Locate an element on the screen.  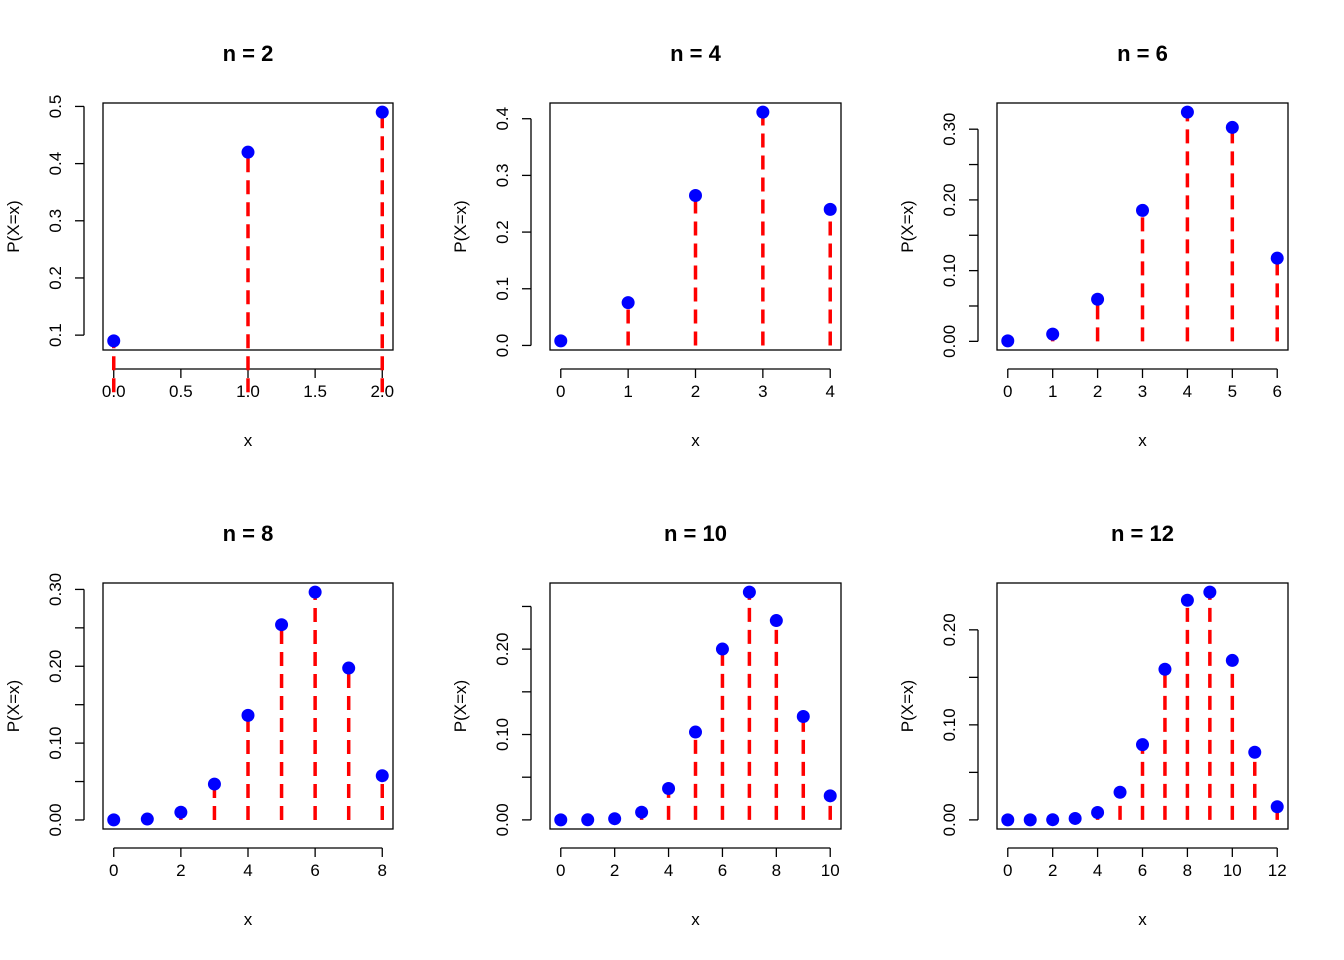
y-tick-label: 0.5 is located at coordinates (55, 107).